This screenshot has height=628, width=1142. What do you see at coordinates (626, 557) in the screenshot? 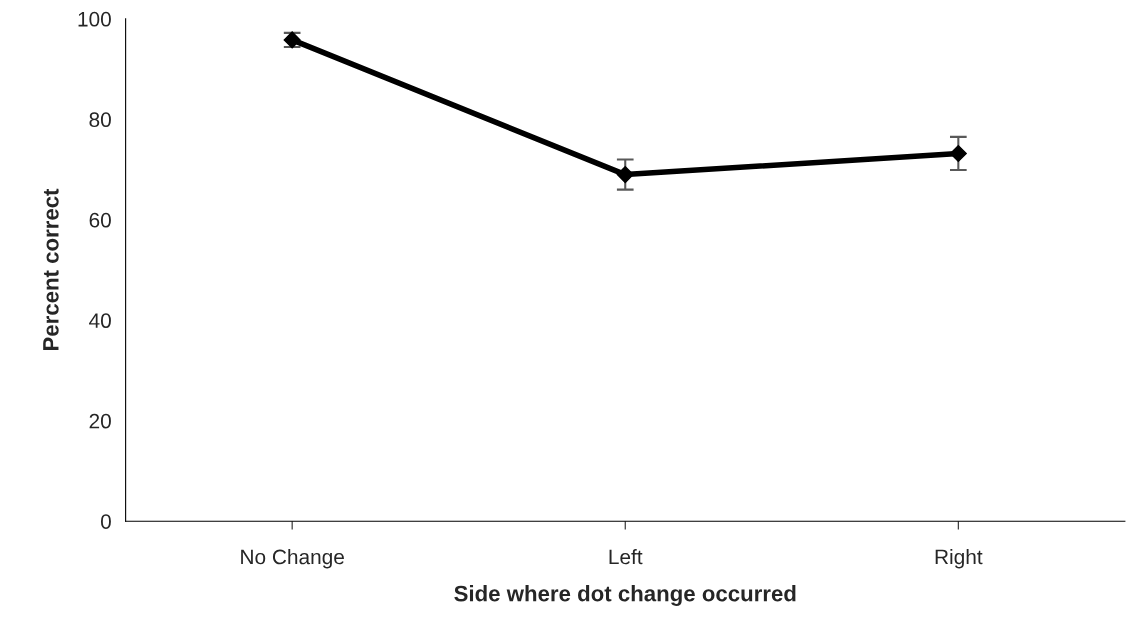
I see `x-tick-label: Left` at bounding box center [626, 557].